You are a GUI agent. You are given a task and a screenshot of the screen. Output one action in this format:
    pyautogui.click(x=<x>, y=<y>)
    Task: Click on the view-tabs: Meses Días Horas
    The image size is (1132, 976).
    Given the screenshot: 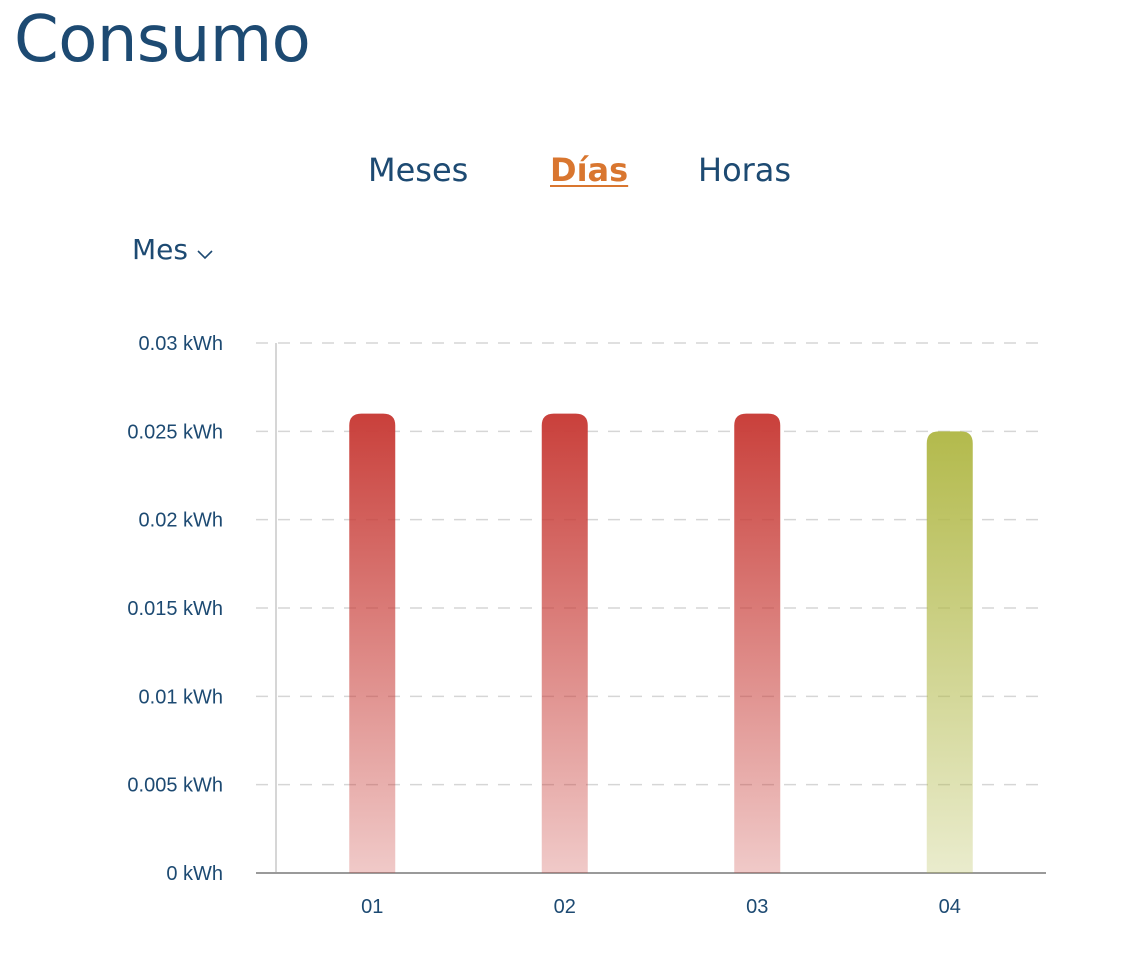 What is the action you would take?
    pyautogui.click(x=566, y=172)
    